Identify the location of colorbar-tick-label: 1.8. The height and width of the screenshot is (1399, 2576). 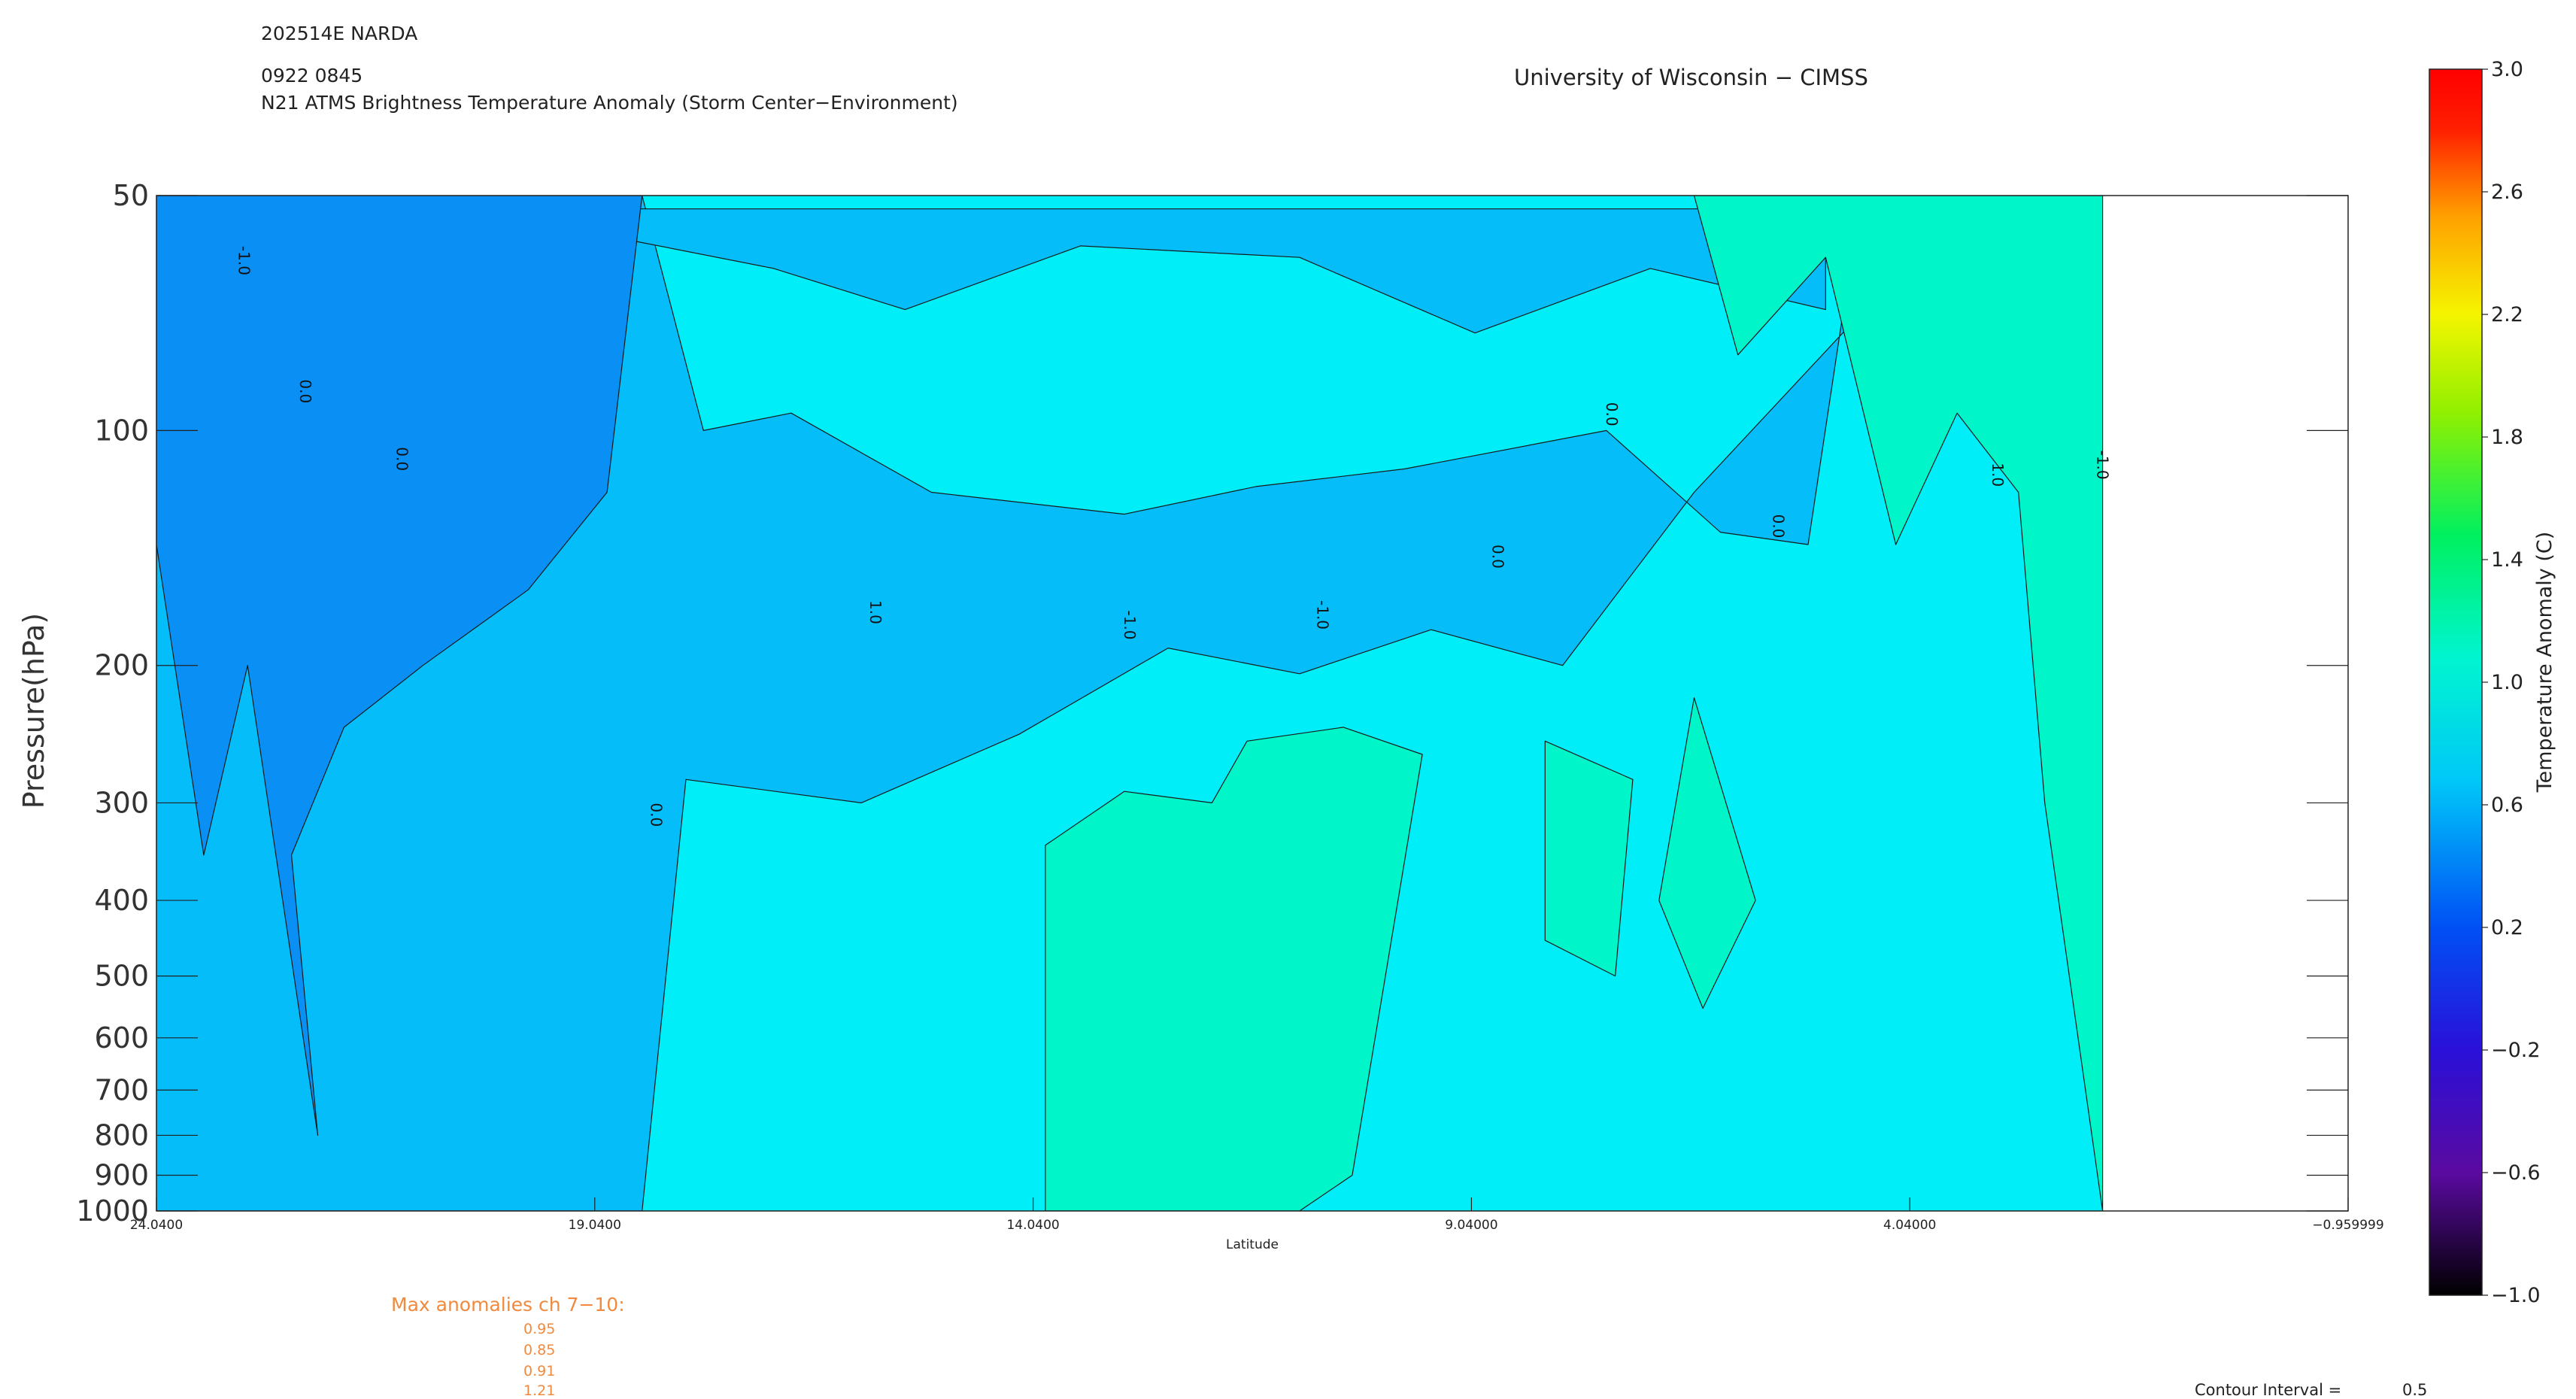
(2507, 437).